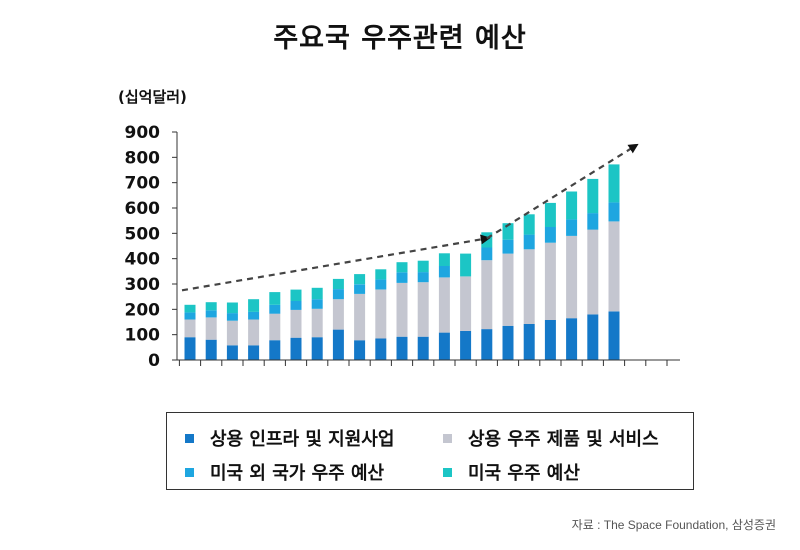 The height and width of the screenshot is (550, 800). Describe the element at coordinates (524, 473) in the screenshot. I see `legend-label: 미국 우주 예산` at that location.